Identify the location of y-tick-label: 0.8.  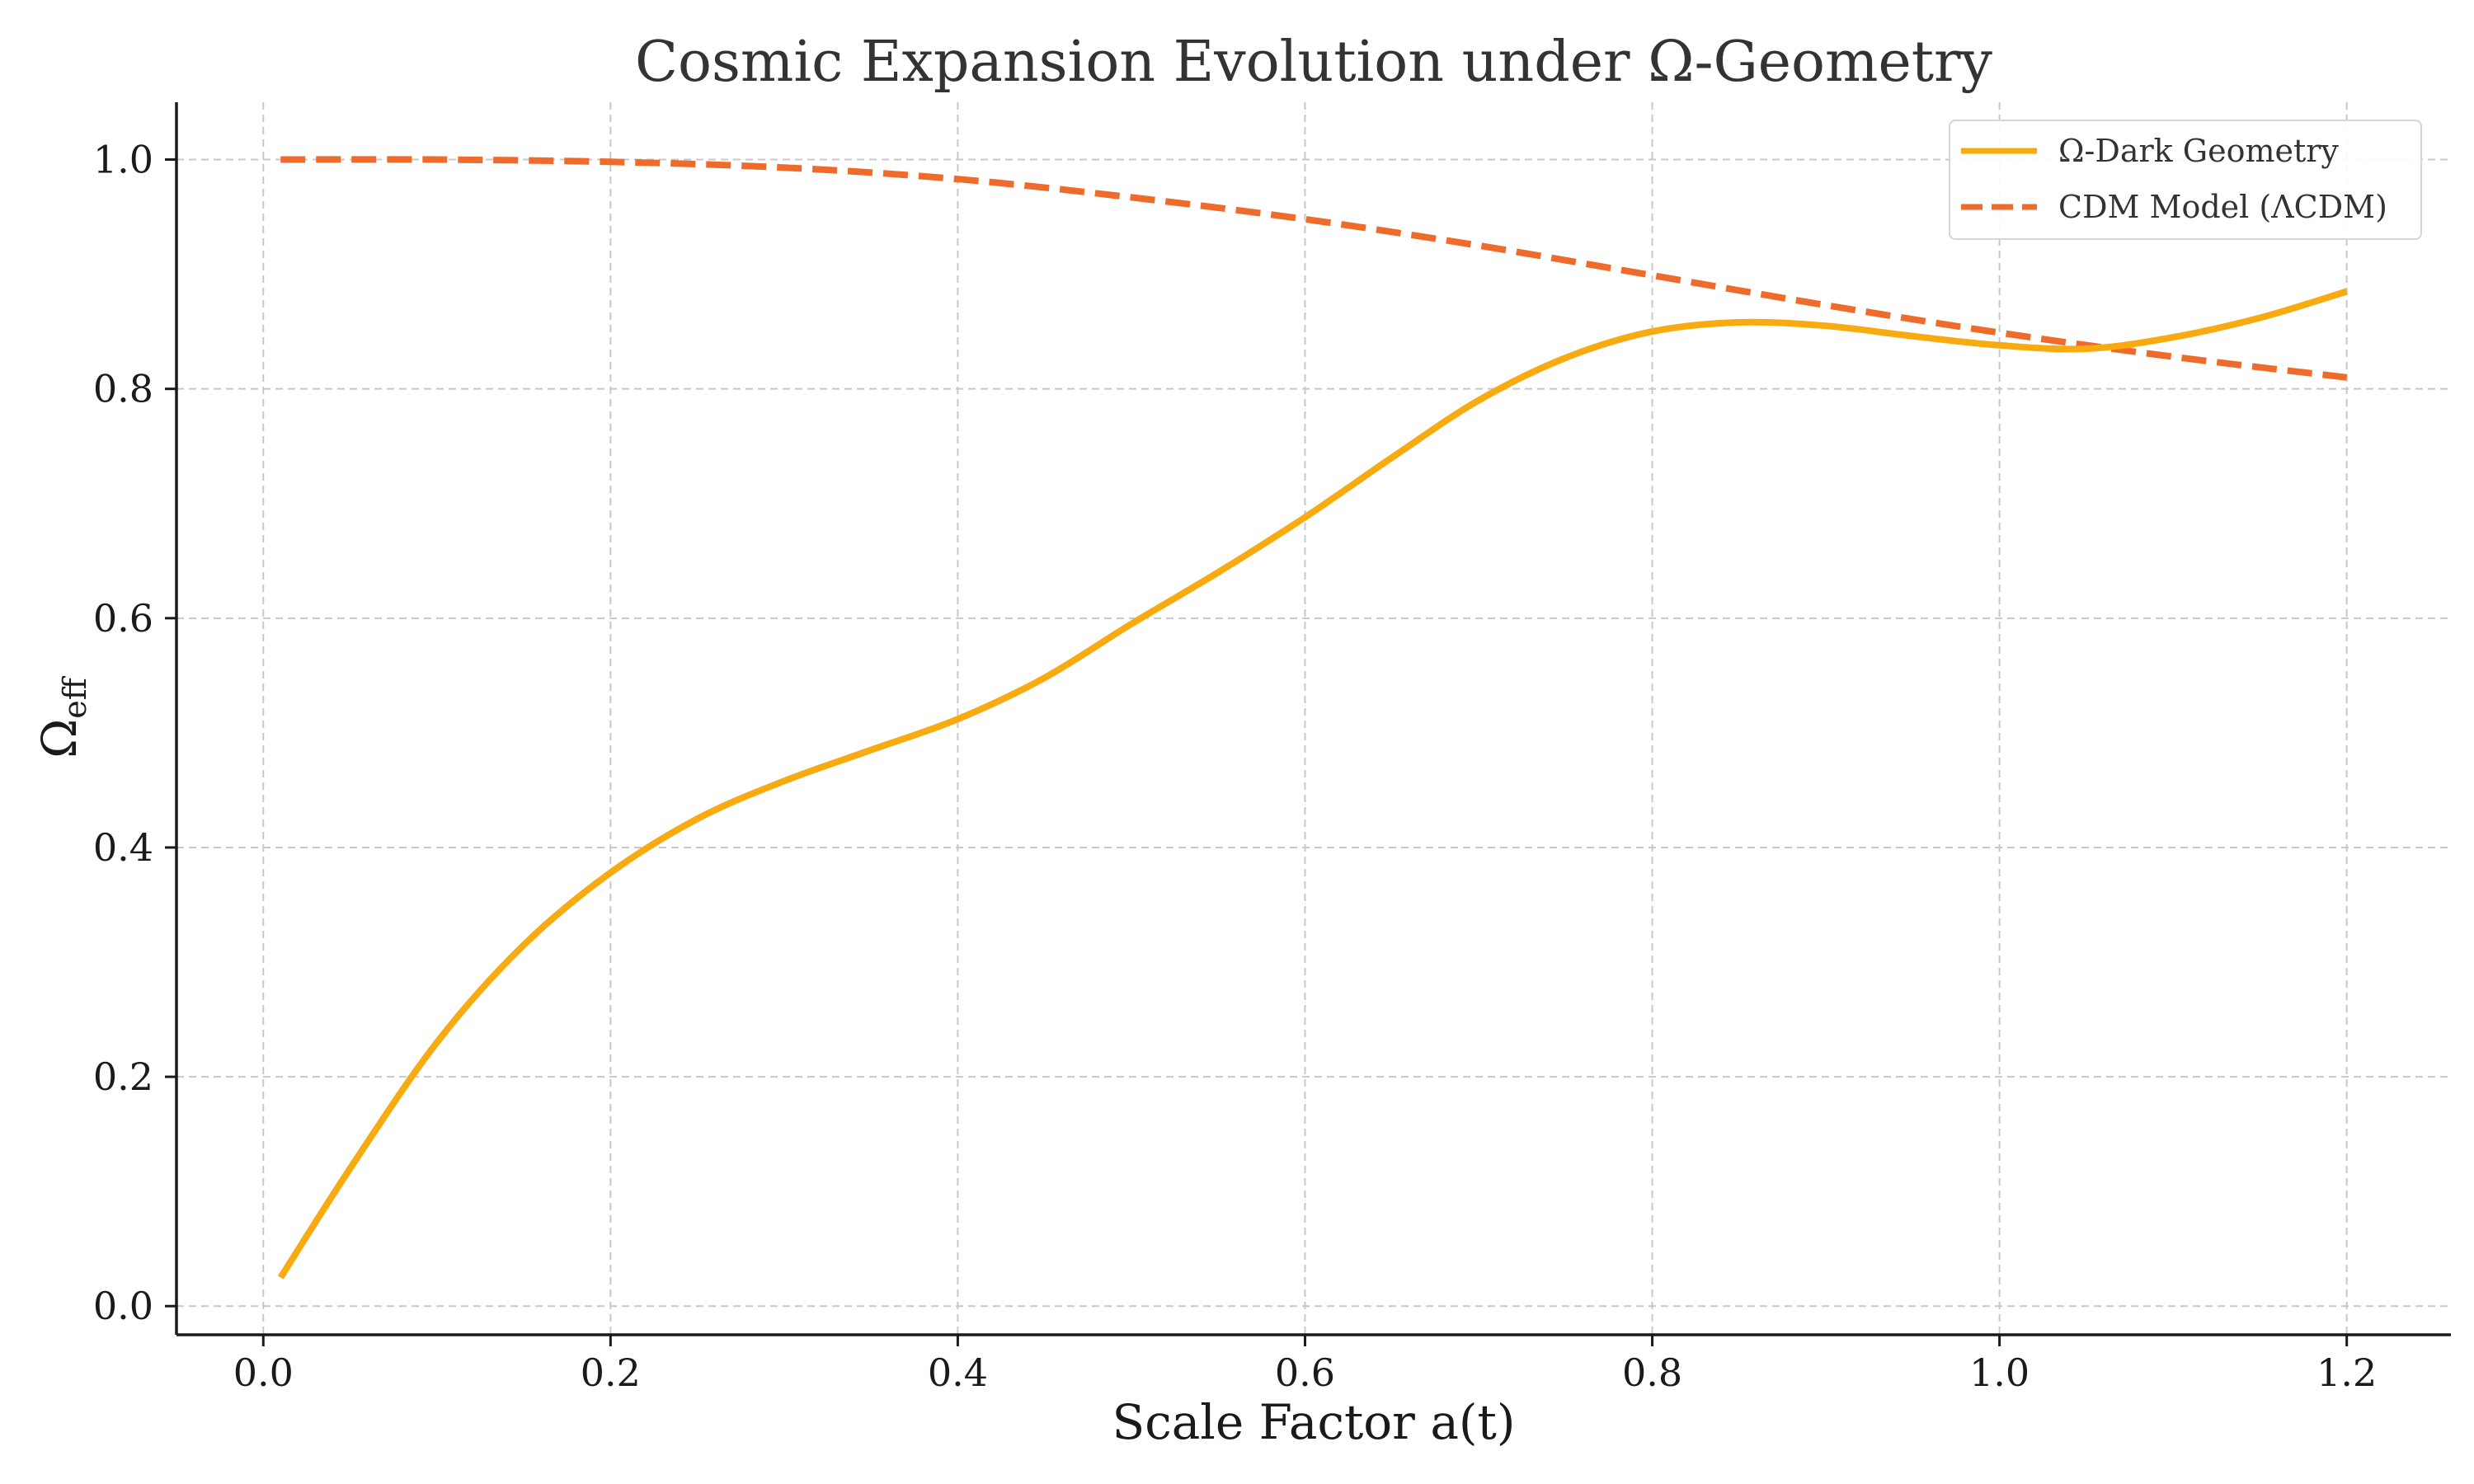
(123, 389).